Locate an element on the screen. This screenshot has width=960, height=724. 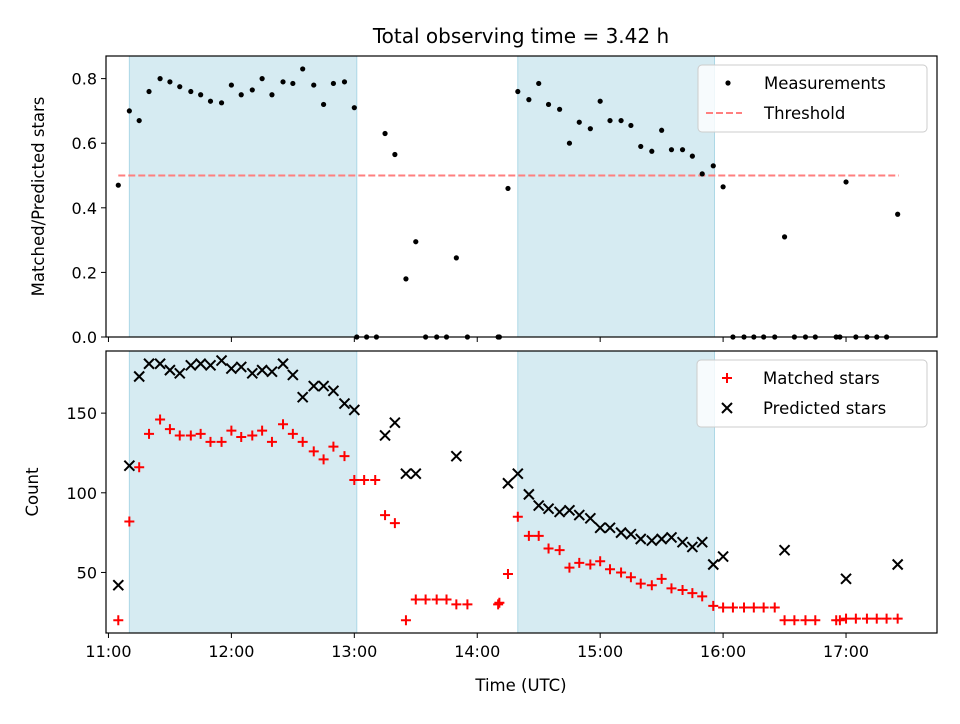
legend-box is located at coordinates (812, 98).